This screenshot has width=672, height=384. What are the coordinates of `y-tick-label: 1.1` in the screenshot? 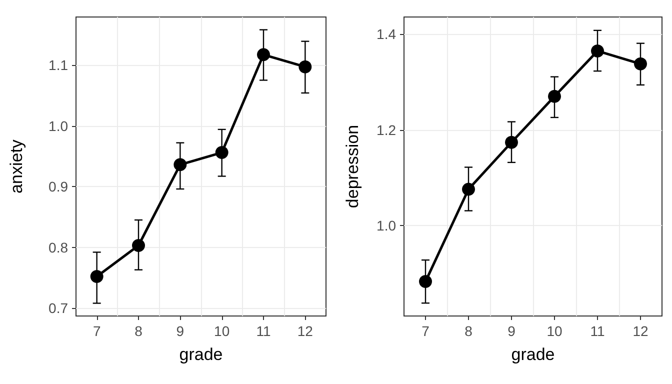 It's located at (58, 65).